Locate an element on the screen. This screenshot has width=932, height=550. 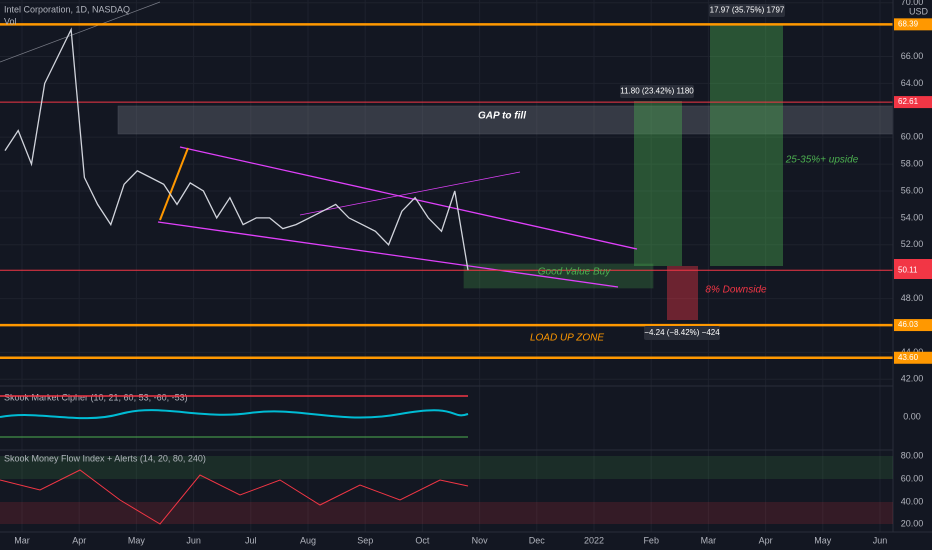
symbol-title: Intel Corporation, 1D, NASDAQ is located at coordinates (67, 9).